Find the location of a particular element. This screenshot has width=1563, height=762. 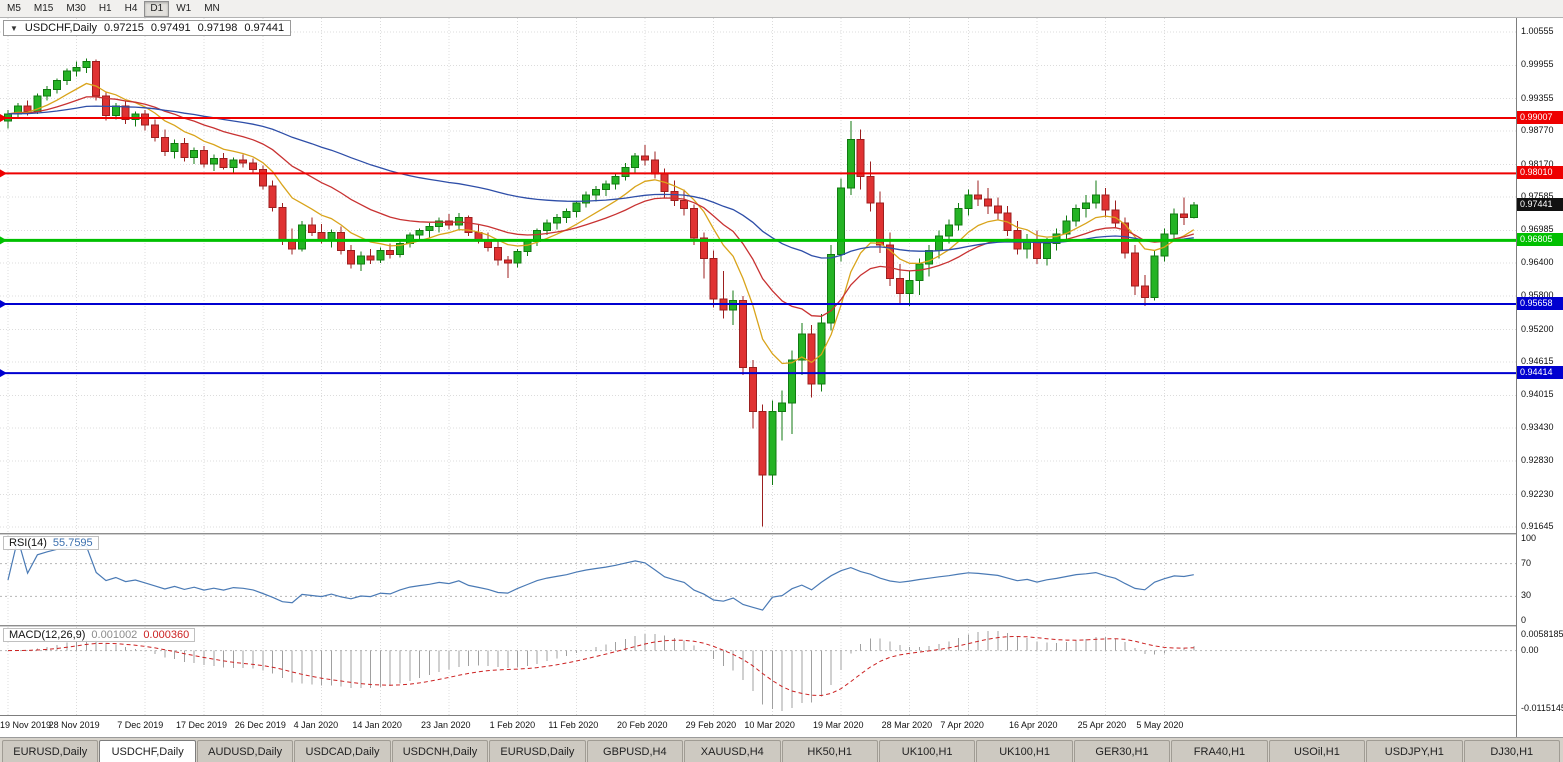

chart-tab-FRA40H1: FRA40,H1 is located at coordinates (1219, 751).